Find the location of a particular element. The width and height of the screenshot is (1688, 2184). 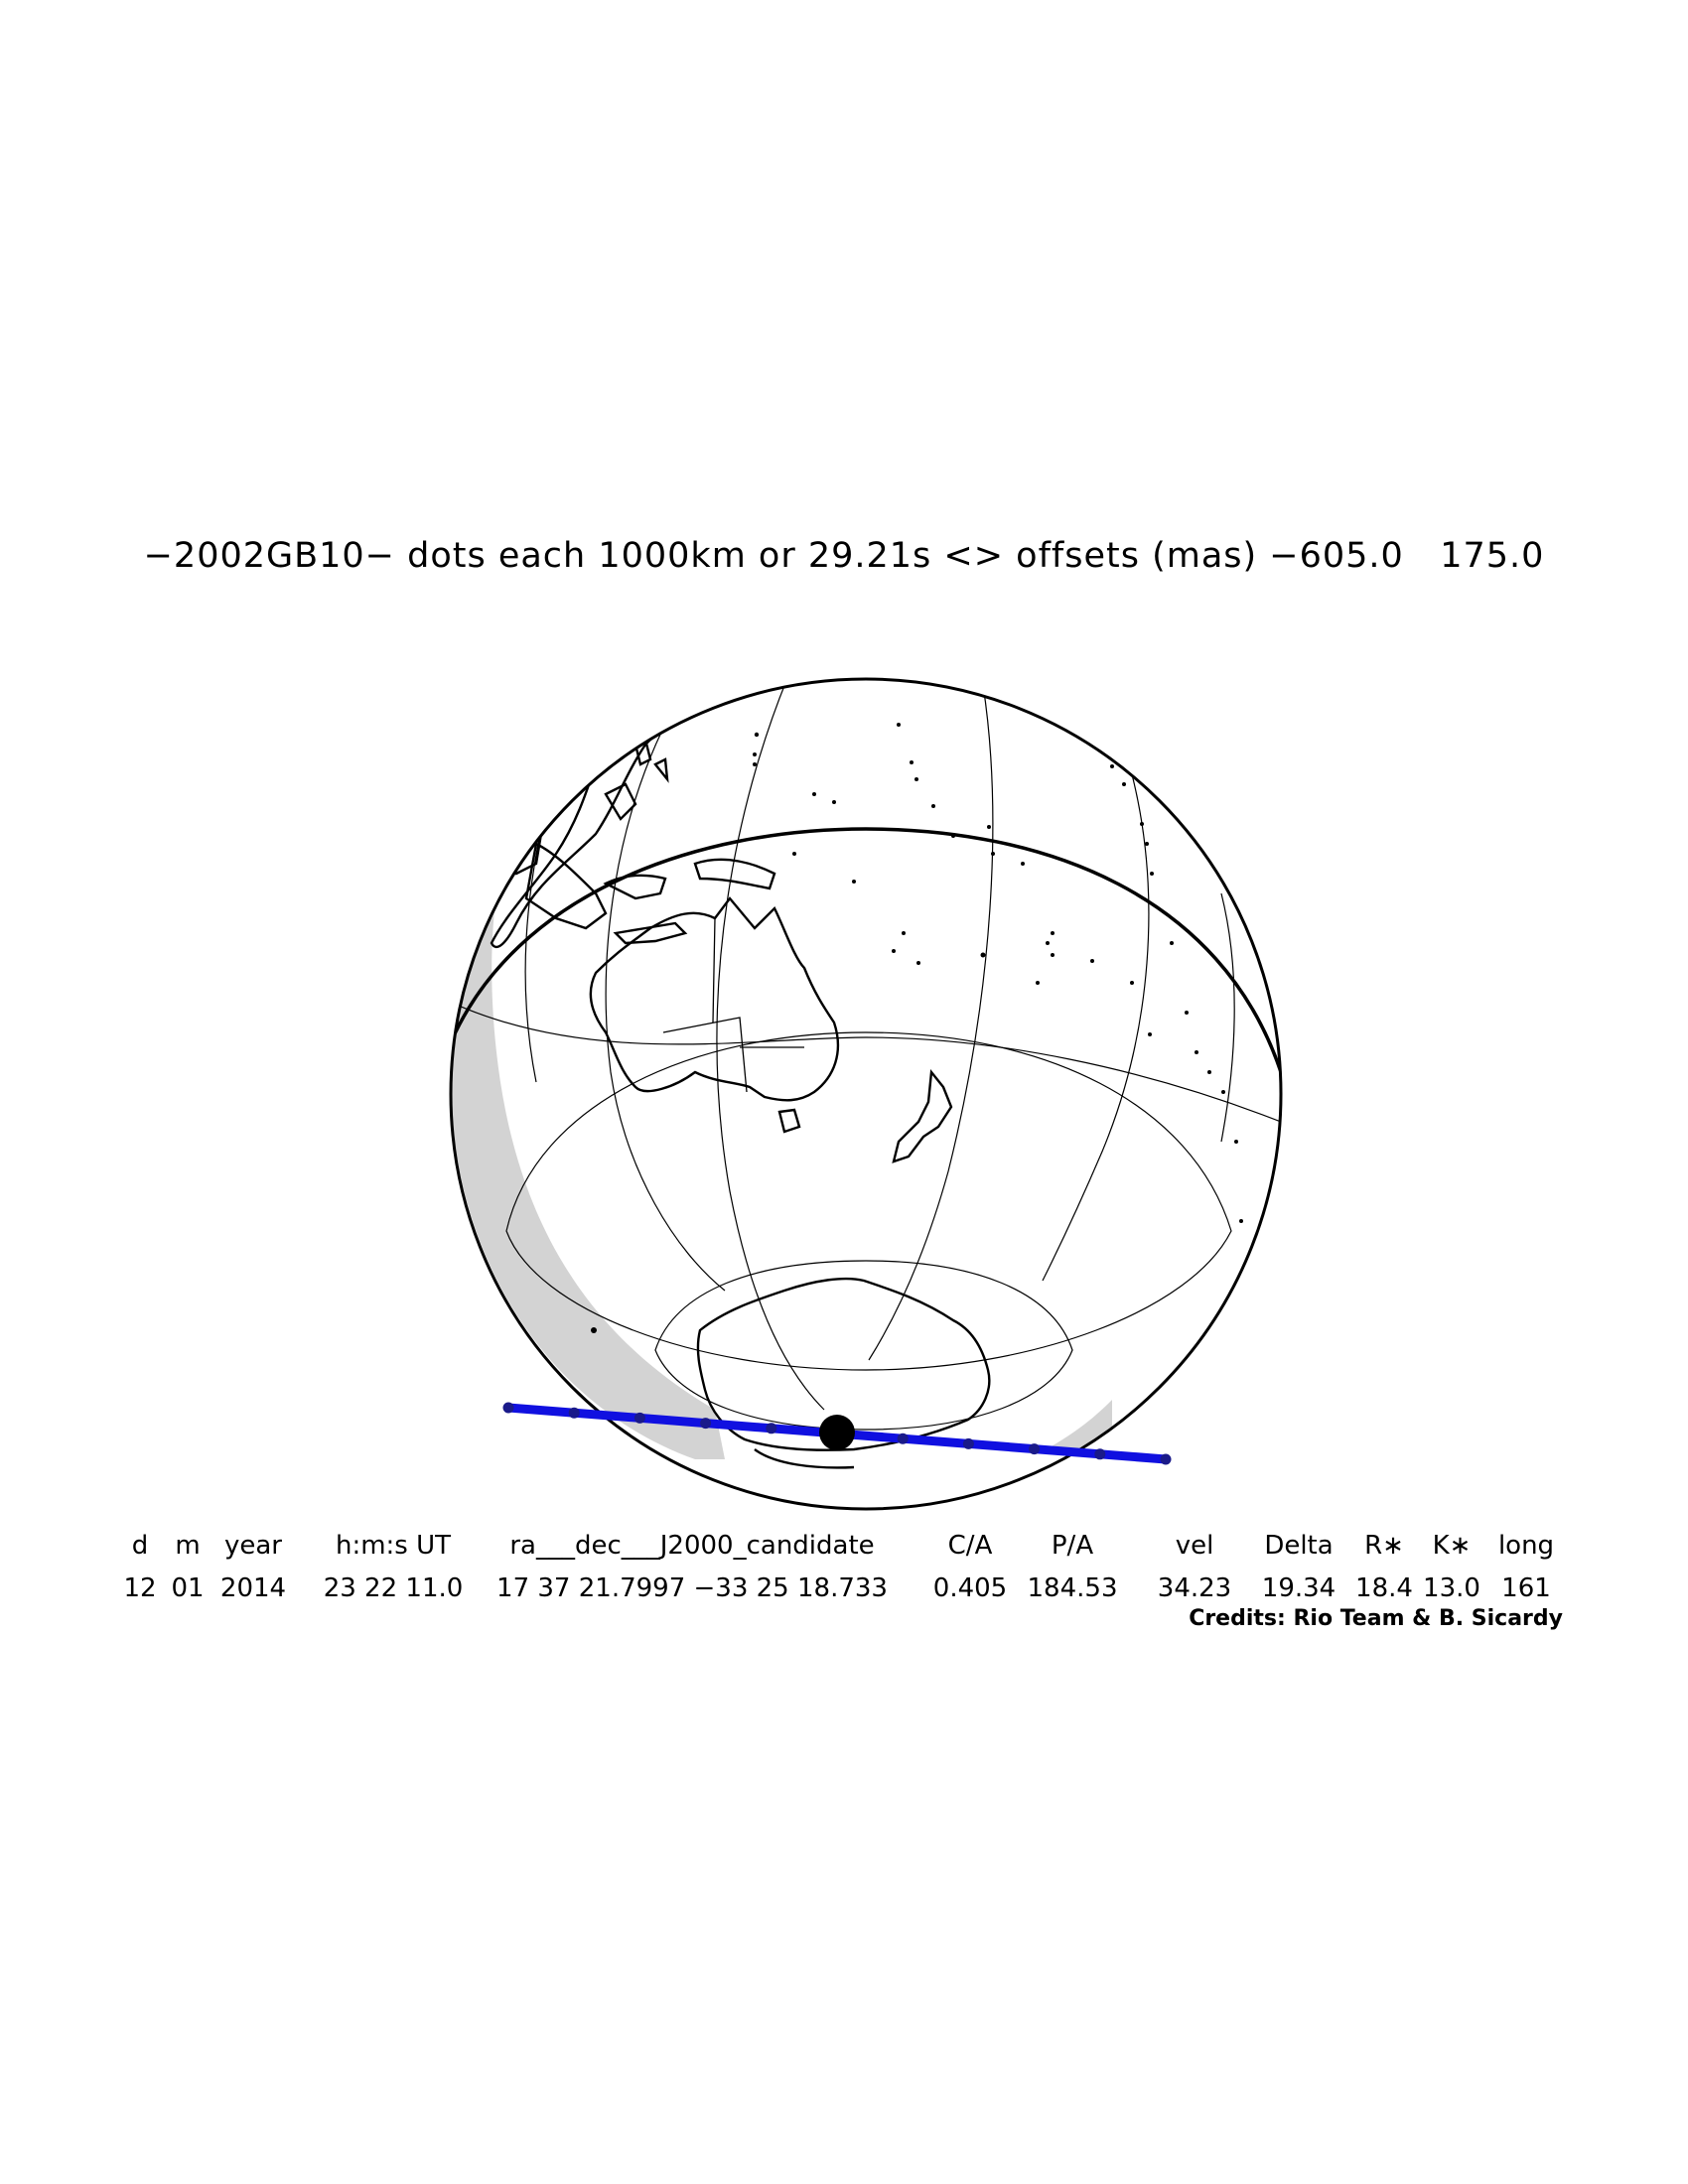

table-header: R∗ is located at coordinates (1384, 1546).